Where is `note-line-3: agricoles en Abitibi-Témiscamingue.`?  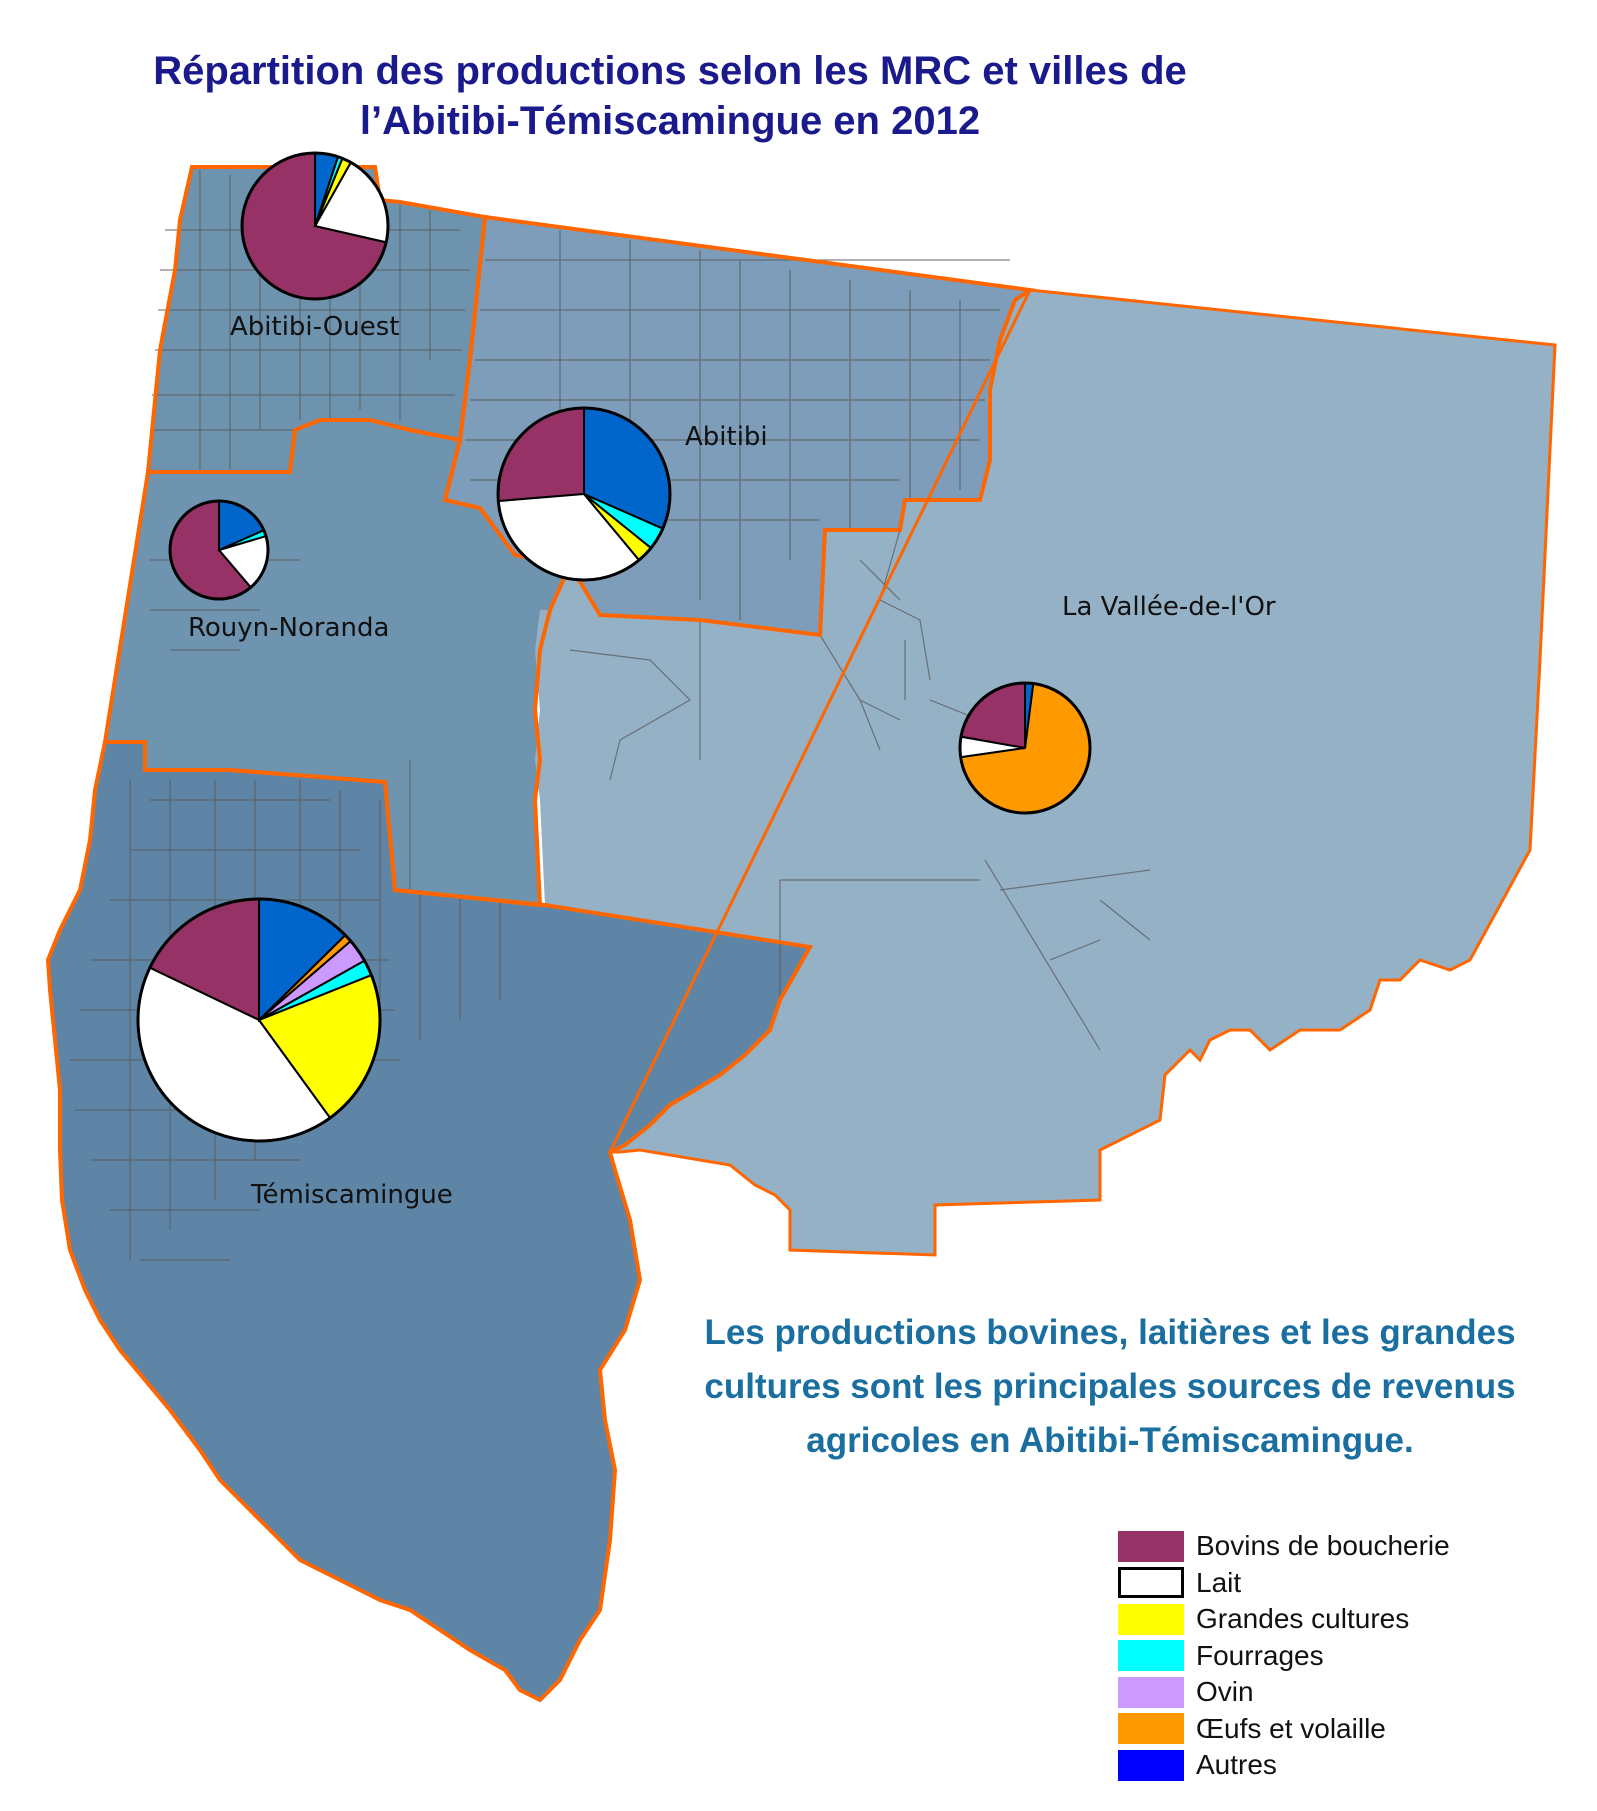 note-line-3: agricoles en Abitibi-Témiscamingue. is located at coordinates (1110, 1440).